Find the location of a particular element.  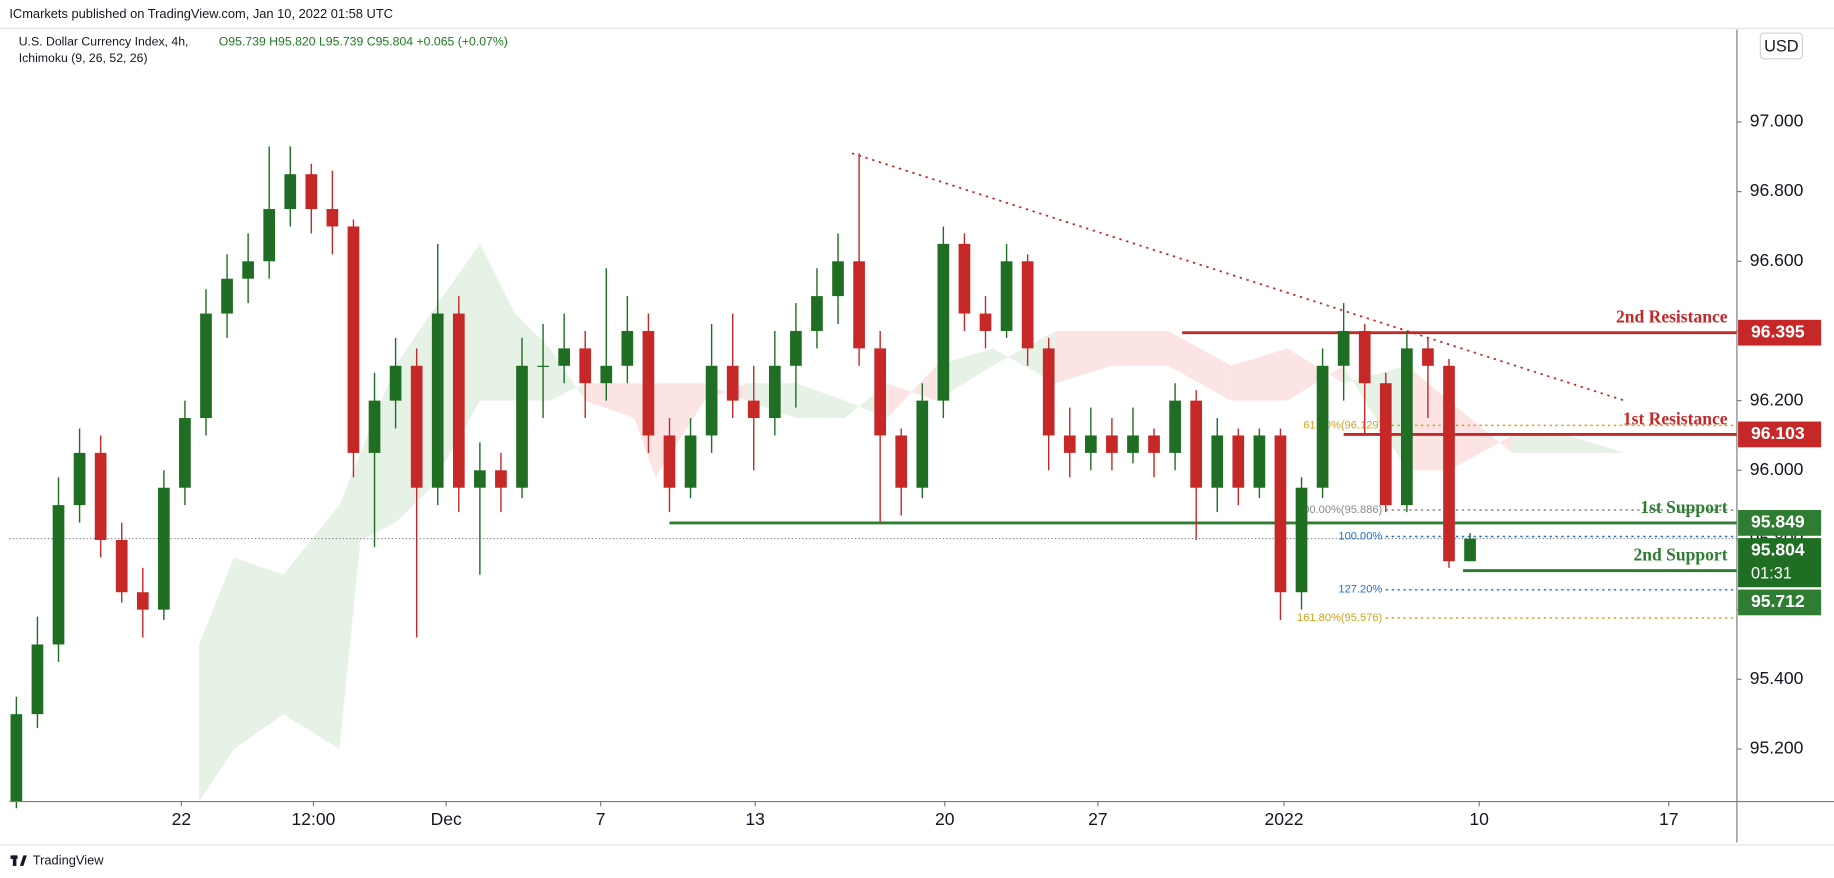

fib-label: 100.00%(95.886) is located at coordinates (1340, 510).